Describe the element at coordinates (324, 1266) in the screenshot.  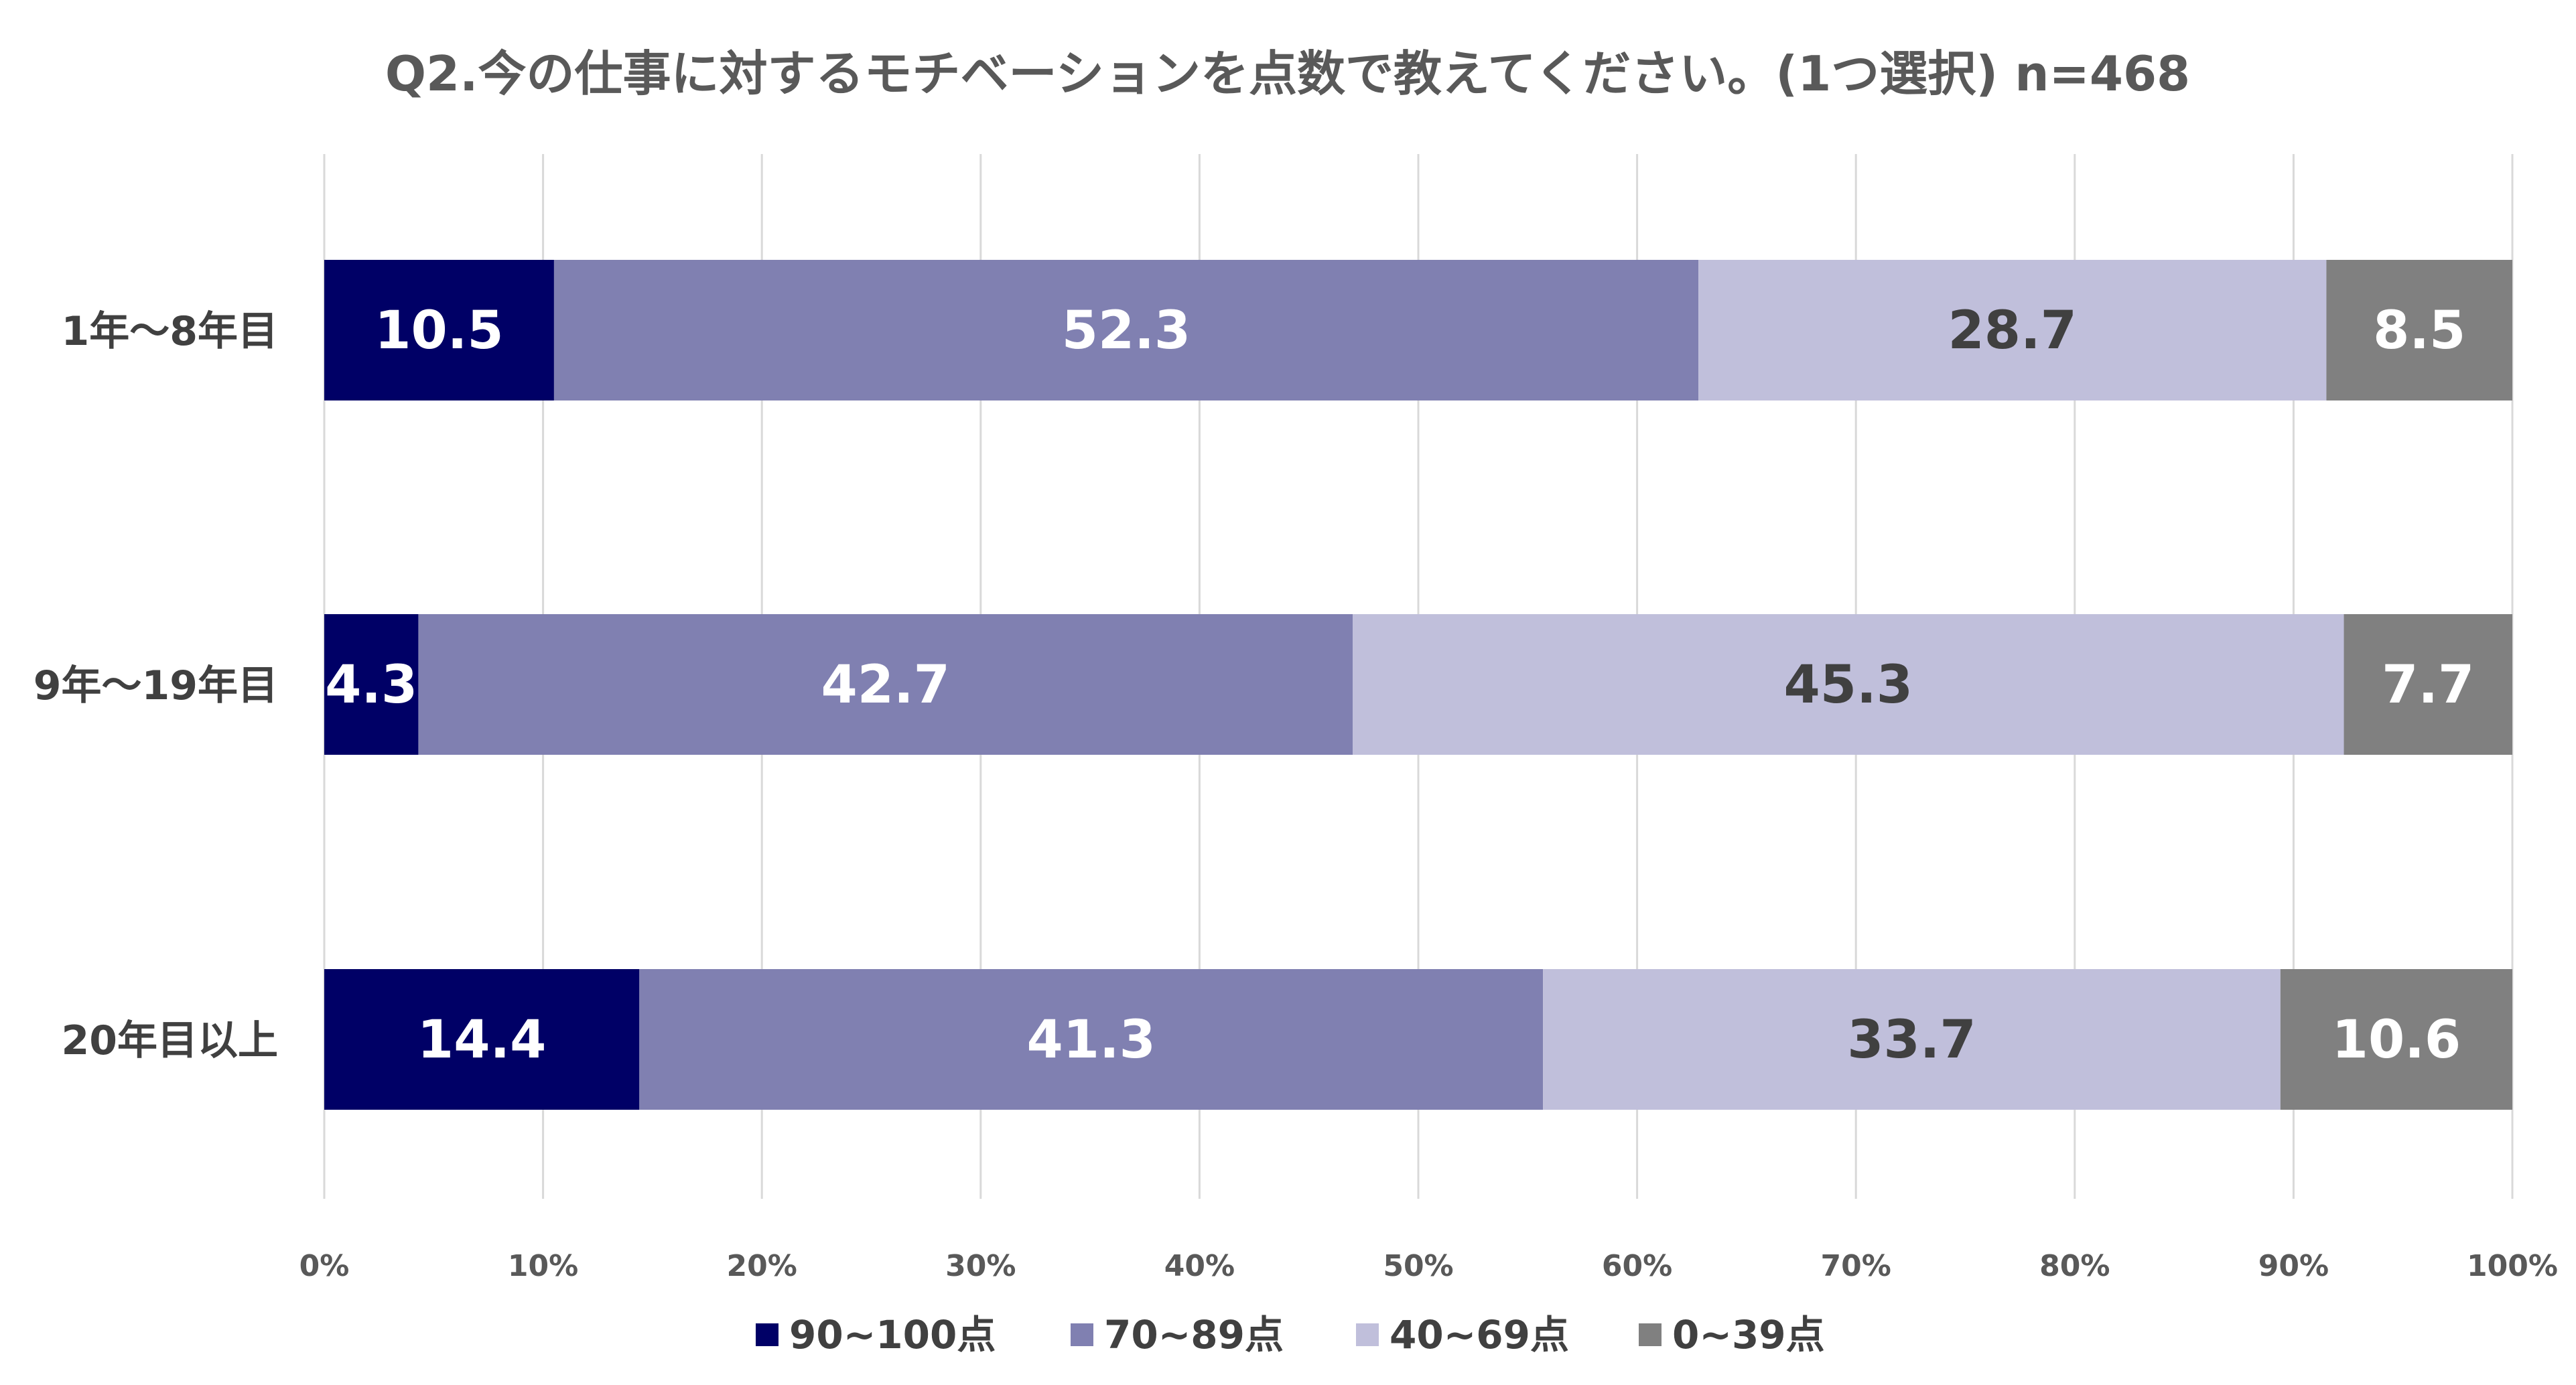
I see `x-tick-label: 0%` at that location.